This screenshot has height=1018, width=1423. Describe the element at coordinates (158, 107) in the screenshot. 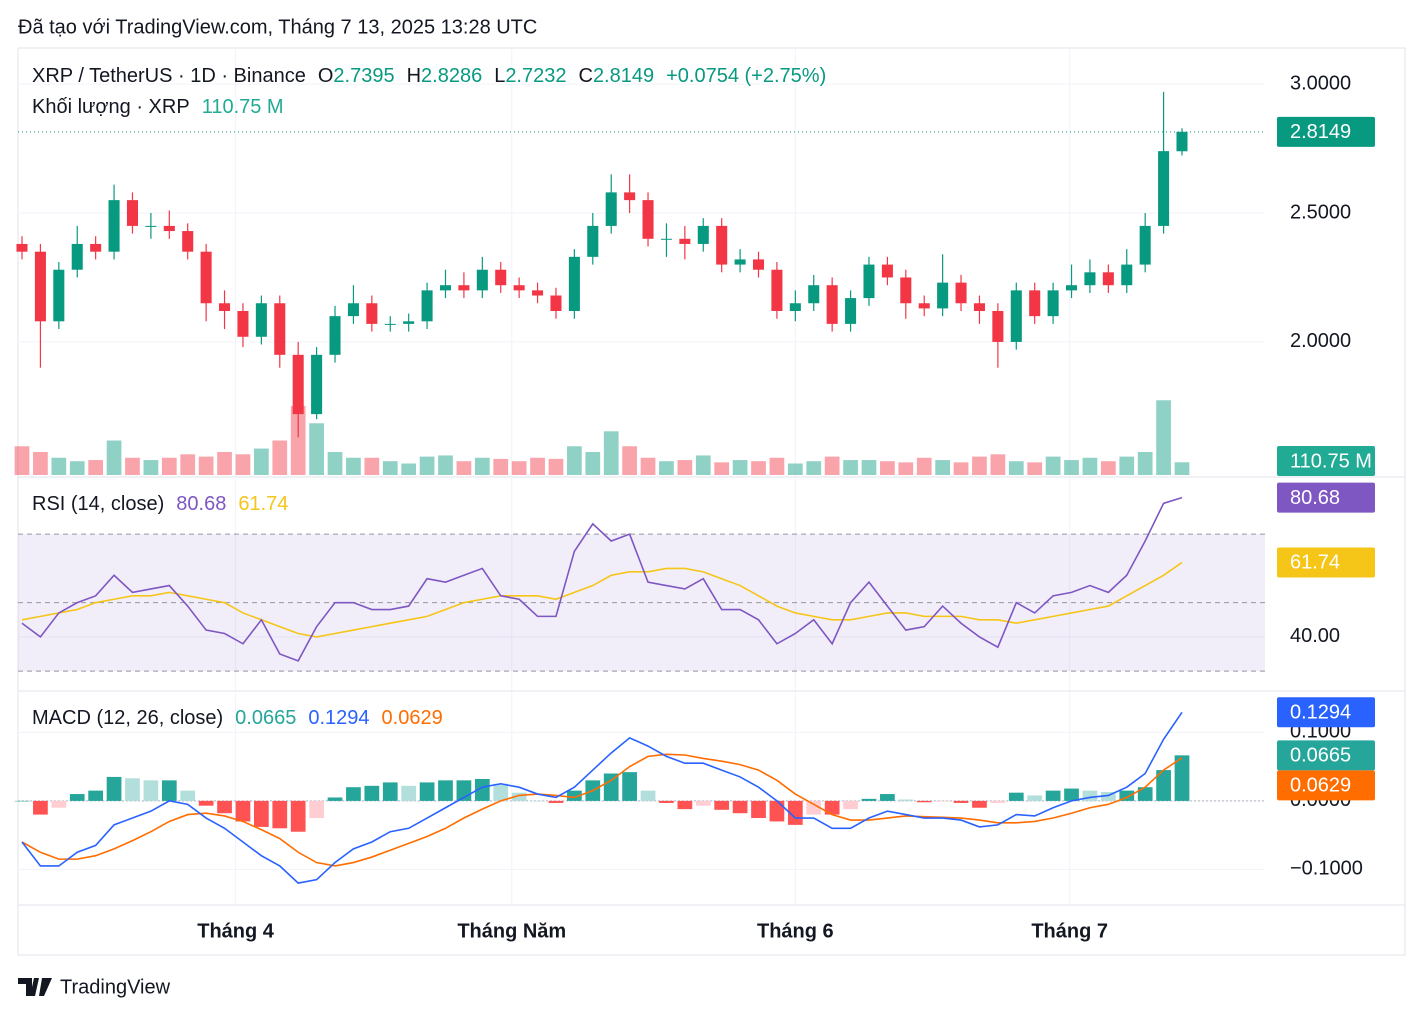

I see `volume-header: Khối lượng · XRP 110.75 M` at that location.